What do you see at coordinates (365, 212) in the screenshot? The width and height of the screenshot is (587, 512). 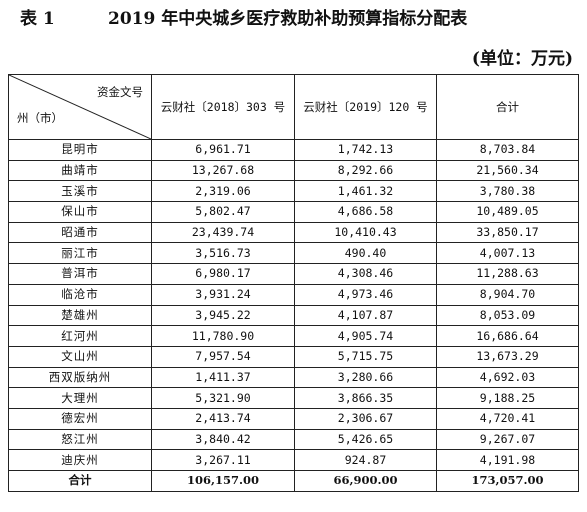 I see `amount-2019-cell: 4,686.58` at bounding box center [365, 212].